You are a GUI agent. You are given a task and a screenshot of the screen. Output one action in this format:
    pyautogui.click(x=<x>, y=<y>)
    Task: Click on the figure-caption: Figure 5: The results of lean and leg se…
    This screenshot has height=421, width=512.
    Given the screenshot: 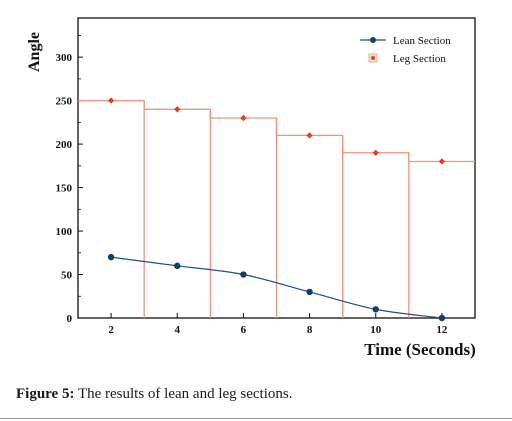 What is the action you would take?
    pyautogui.click(x=154, y=394)
    